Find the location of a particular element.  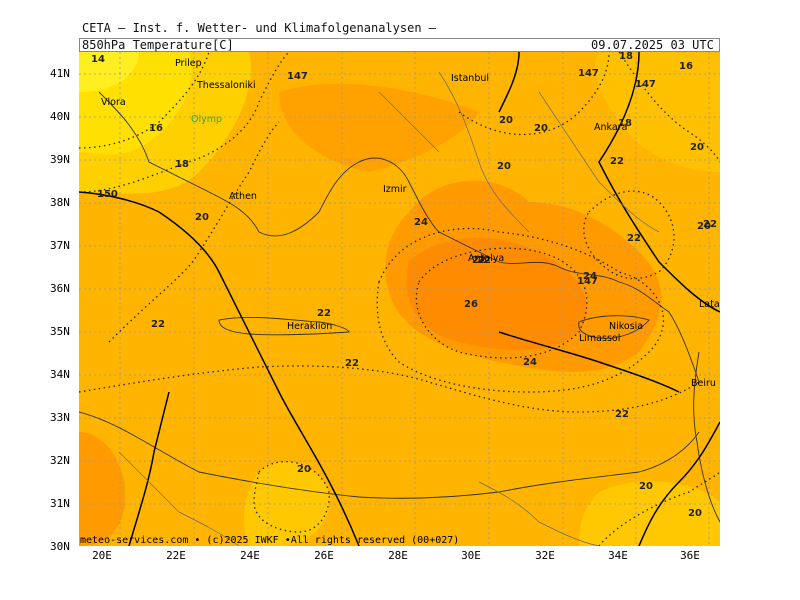

lon-label: 22E is located at coordinates (176, 555).